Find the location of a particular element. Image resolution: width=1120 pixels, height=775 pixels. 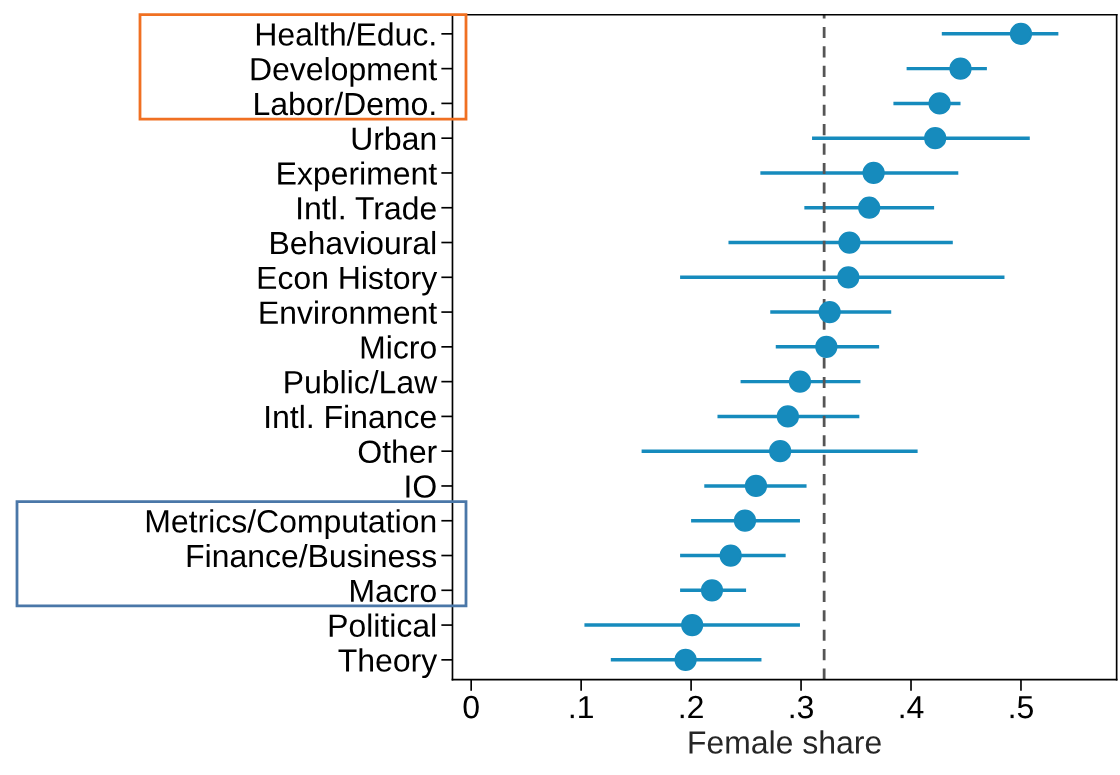

y-tick-label: Health/Educ. is located at coordinates (345, 34).